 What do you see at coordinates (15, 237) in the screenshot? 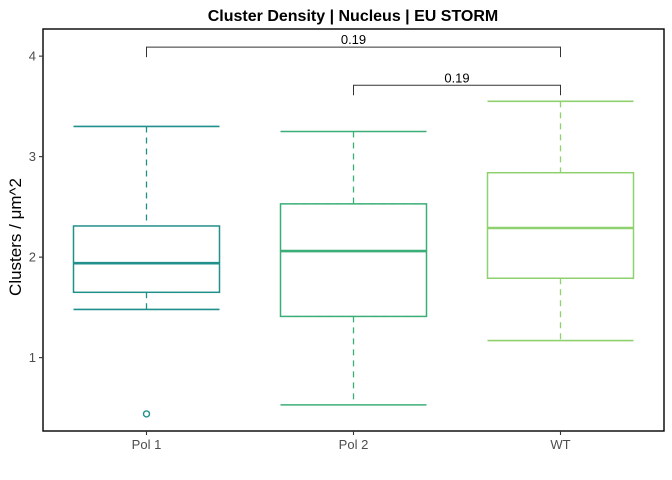
I see `y-axis-label: Clusters / μm^2` at bounding box center [15, 237].